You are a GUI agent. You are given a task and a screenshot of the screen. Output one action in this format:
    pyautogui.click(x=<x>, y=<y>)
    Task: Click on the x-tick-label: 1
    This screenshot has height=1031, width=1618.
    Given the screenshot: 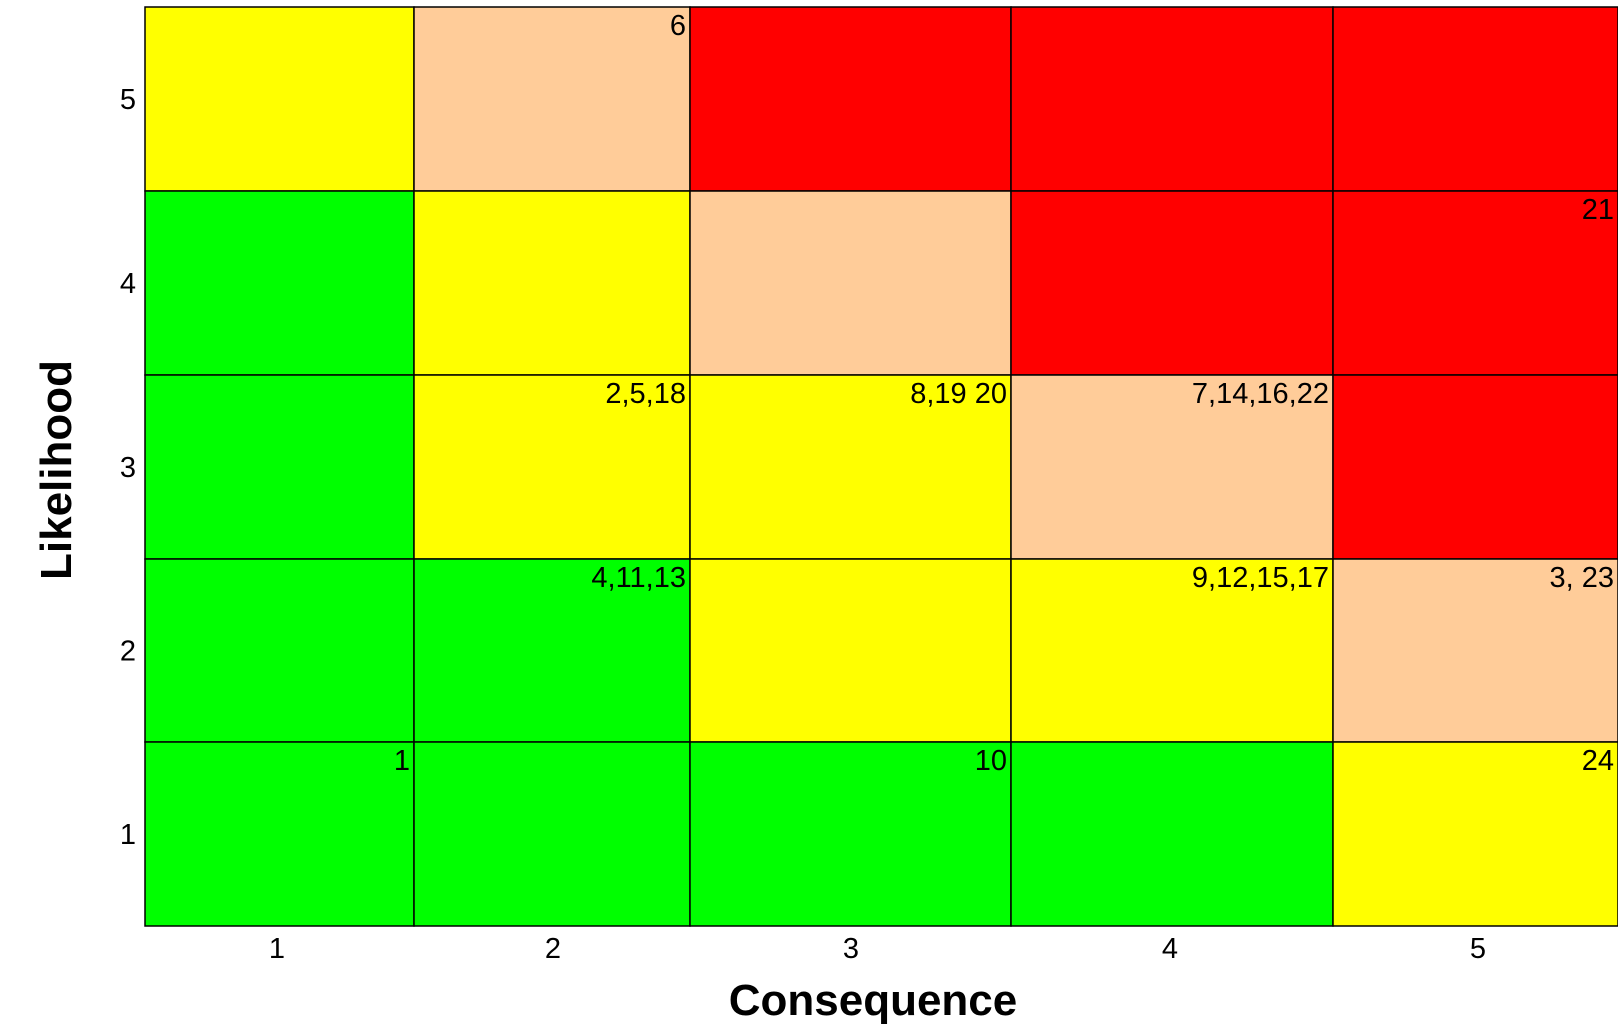 What is the action you would take?
    pyautogui.click(x=277, y=949)
    